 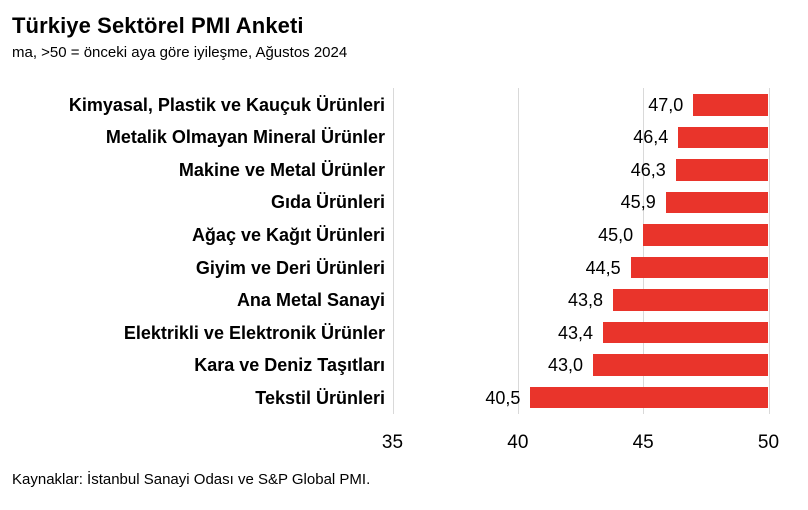 I want to click on category-label: Gıda Ürünleri, so click(x=327, y=202).